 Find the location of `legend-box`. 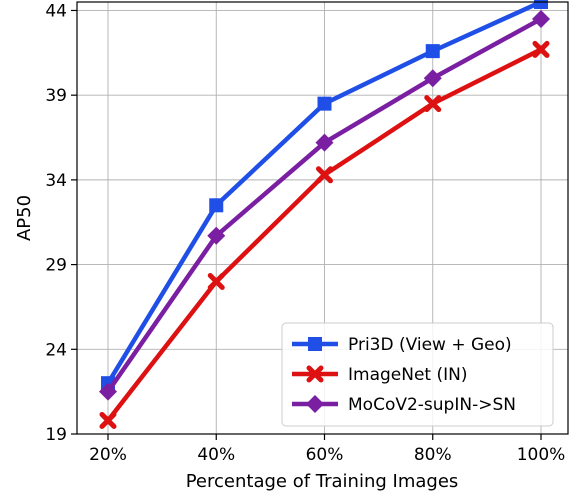

legend-box is located at coordinates (417, 374).